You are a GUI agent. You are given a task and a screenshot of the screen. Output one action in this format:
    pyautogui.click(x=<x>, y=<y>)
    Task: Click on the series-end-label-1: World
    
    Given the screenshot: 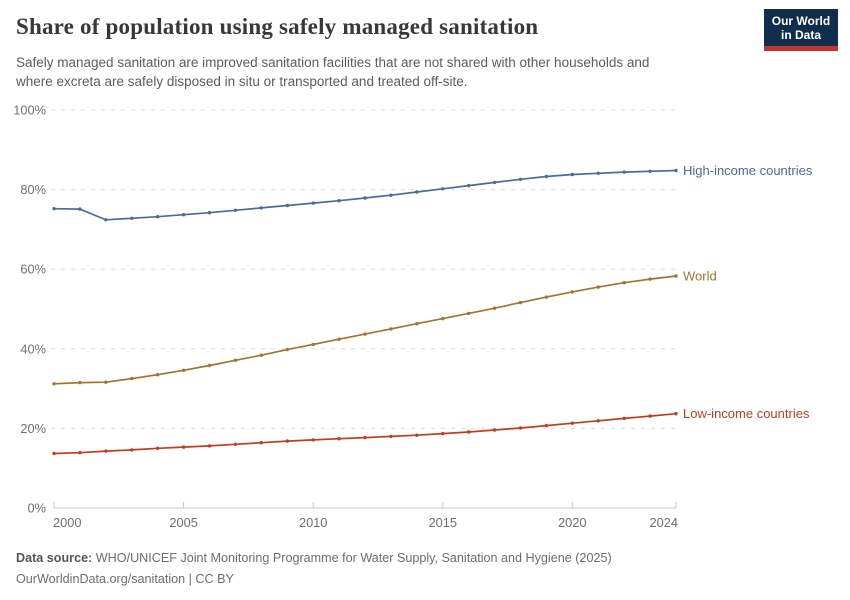 What is the action you would take?
    pyautogui.click(x=700, y=276)
    